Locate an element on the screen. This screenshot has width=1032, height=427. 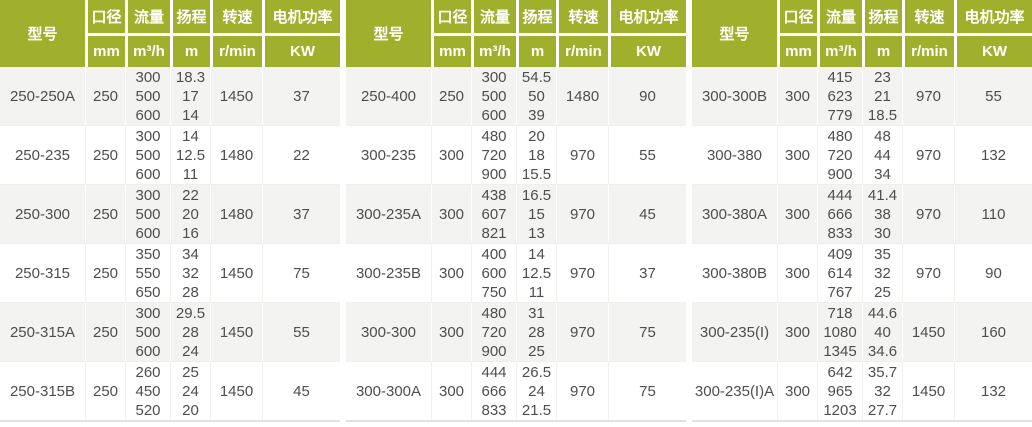
table-row: 250-250A 250 300 500 600 18.3 17 14 1450 37 is located at coordinates (170, 96).